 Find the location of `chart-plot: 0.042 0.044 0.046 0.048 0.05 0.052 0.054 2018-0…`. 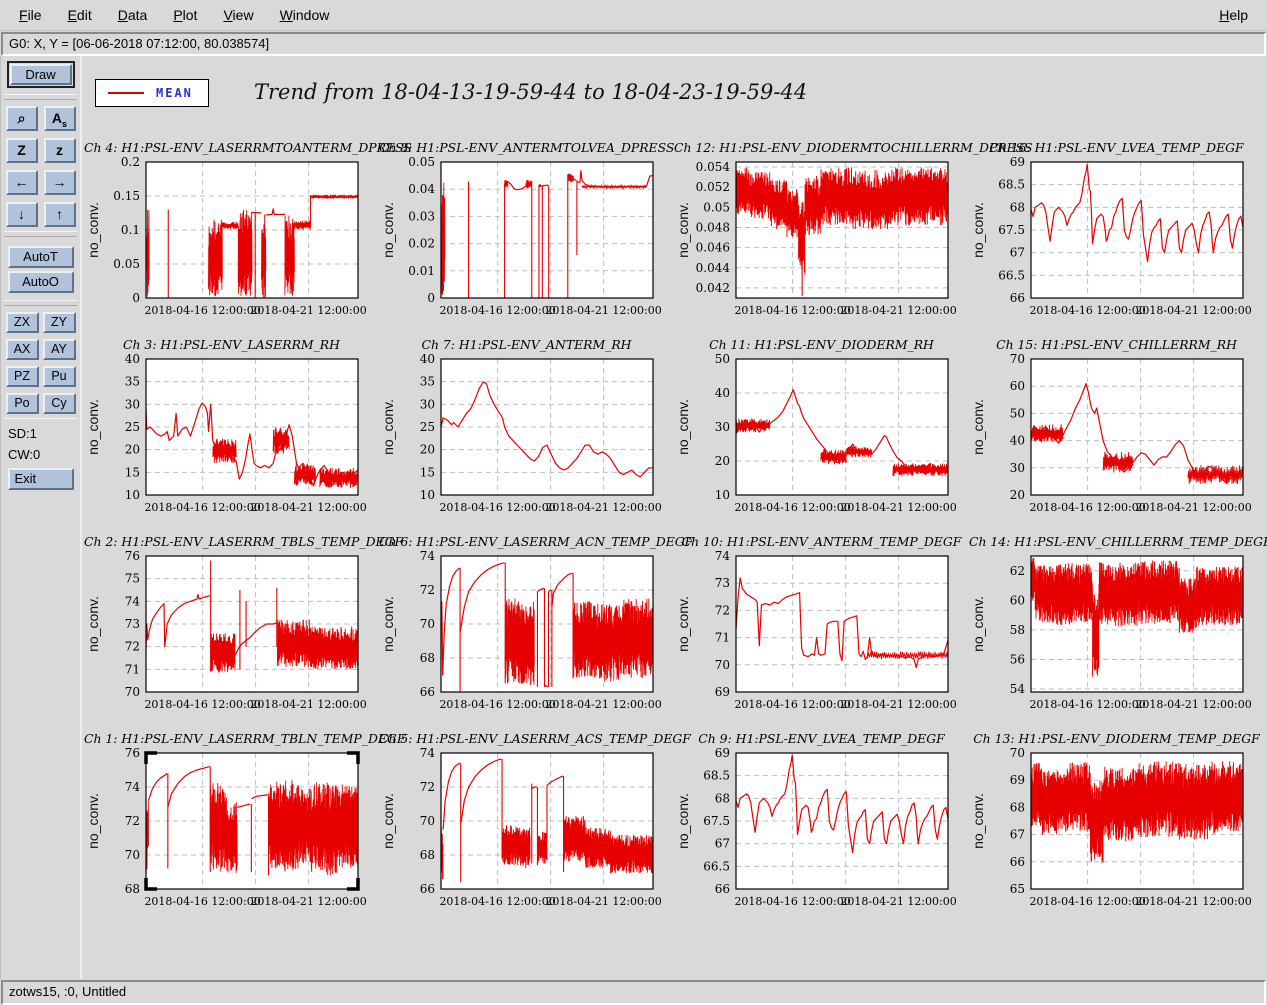

chart-plot: 0.042 0.044 0.046 0.048 0.05 0.052 0.054 2018-0… is located at coordinates (820, 242).